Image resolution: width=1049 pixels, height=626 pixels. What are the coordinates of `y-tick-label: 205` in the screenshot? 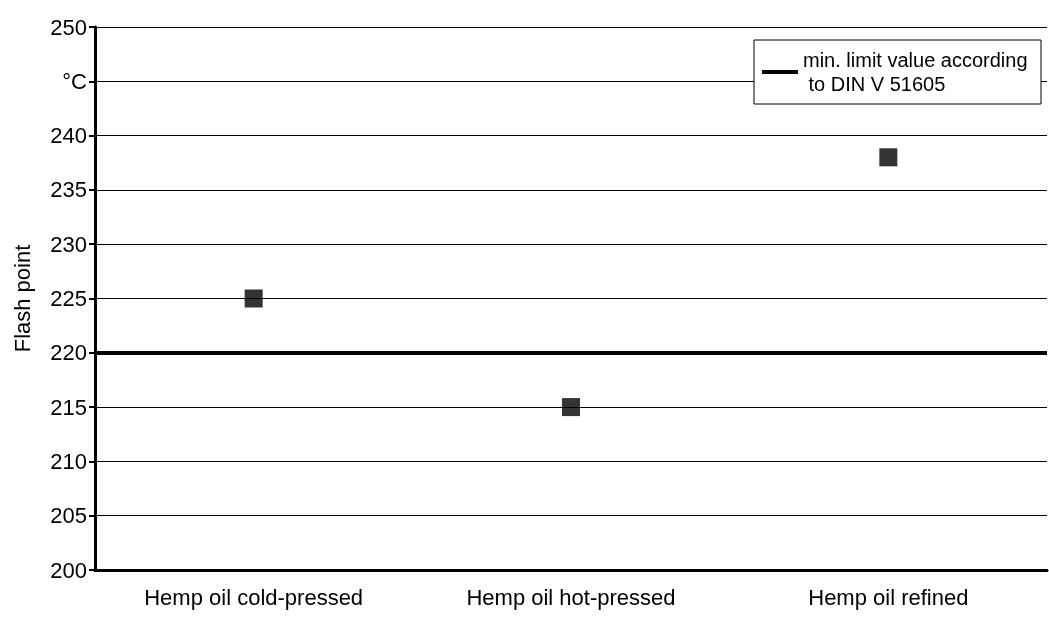 It's located at (68, 516).